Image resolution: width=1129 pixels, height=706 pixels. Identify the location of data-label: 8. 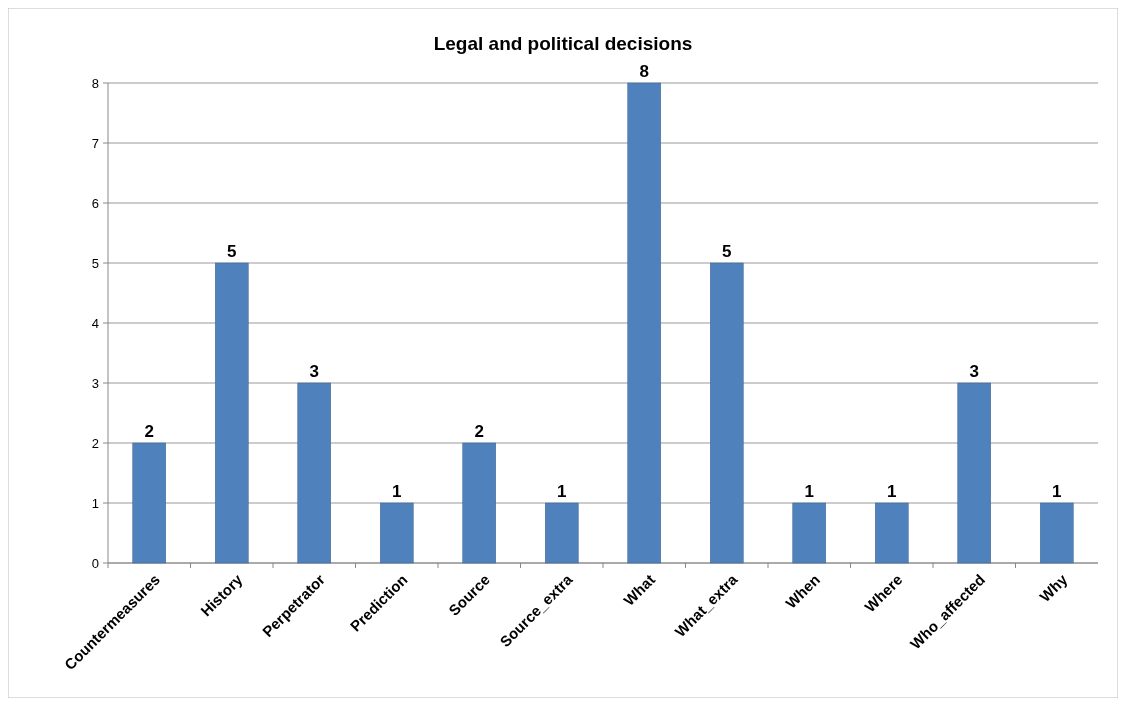
(644, 71).